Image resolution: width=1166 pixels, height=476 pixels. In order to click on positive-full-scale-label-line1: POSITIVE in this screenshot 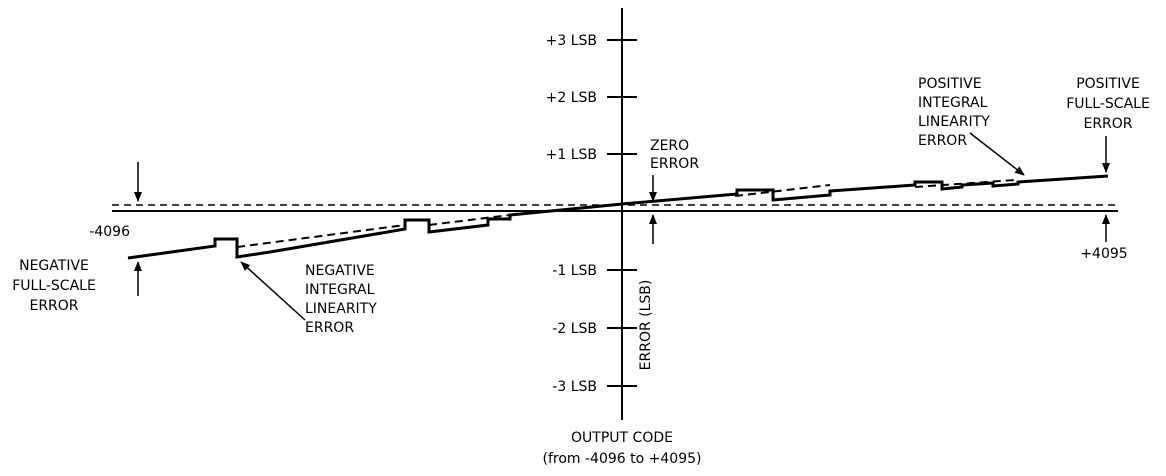, I will do `click(1108, 84)`.